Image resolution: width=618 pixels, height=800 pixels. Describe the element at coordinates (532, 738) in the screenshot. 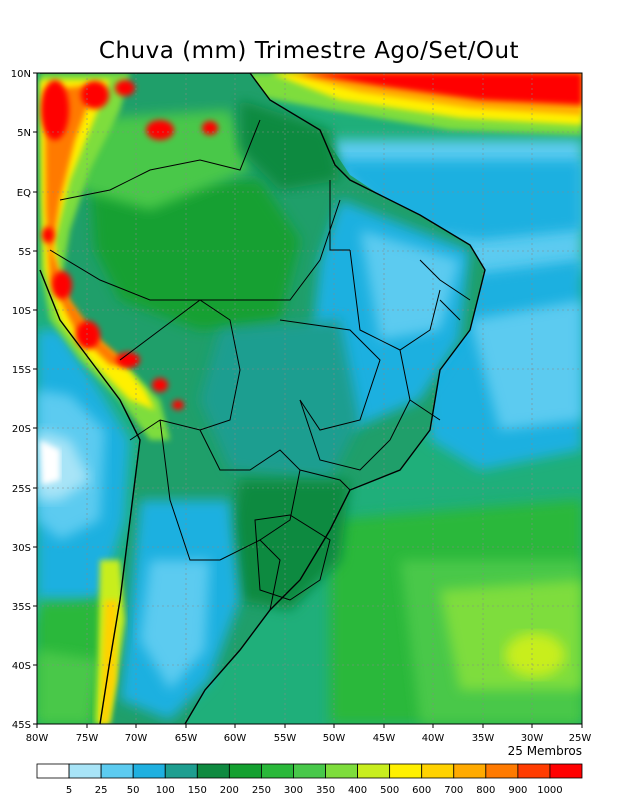

I see `lon-label: 30W` at that location.